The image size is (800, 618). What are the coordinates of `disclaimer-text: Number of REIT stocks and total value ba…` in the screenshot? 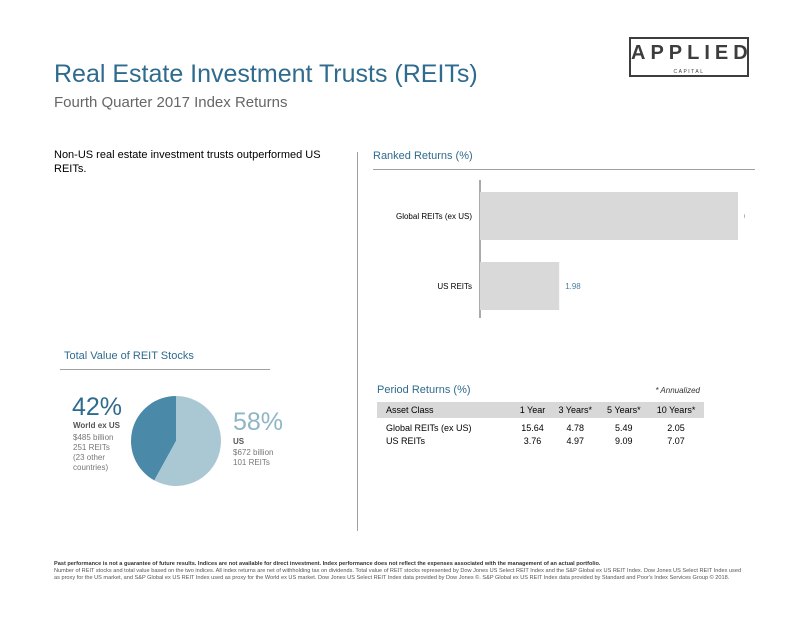 It's located at (398, 575).